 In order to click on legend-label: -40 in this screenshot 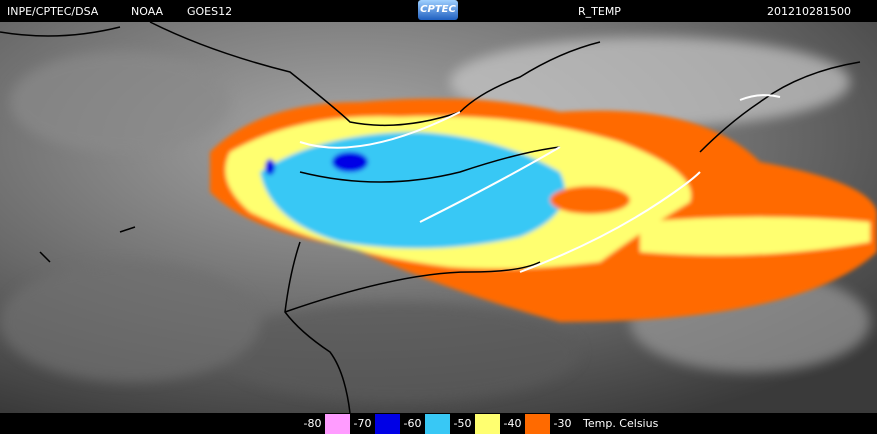, I will do `click(512, 424)`.